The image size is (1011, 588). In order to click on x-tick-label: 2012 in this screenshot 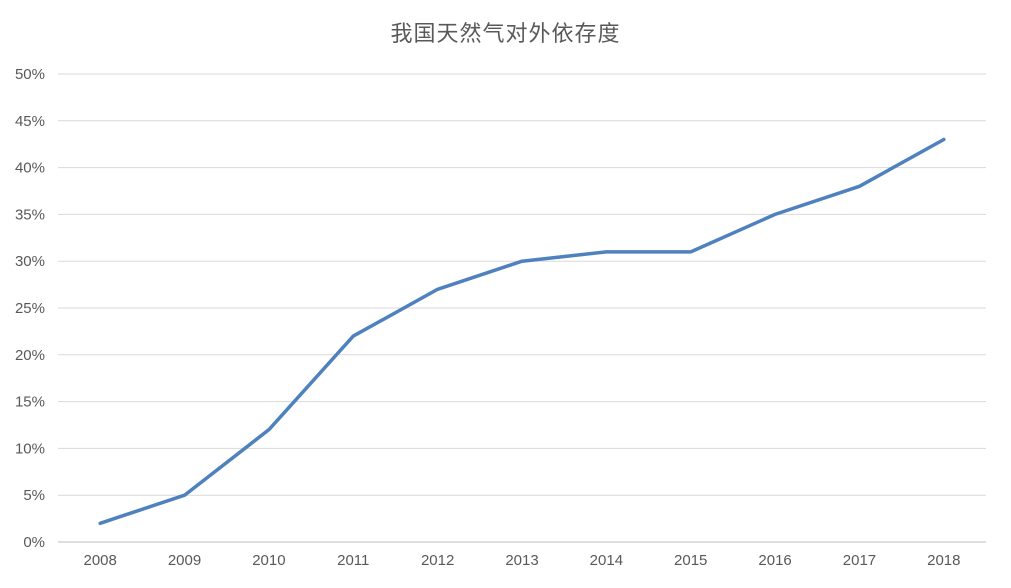, I will do `click(437, 560)`.